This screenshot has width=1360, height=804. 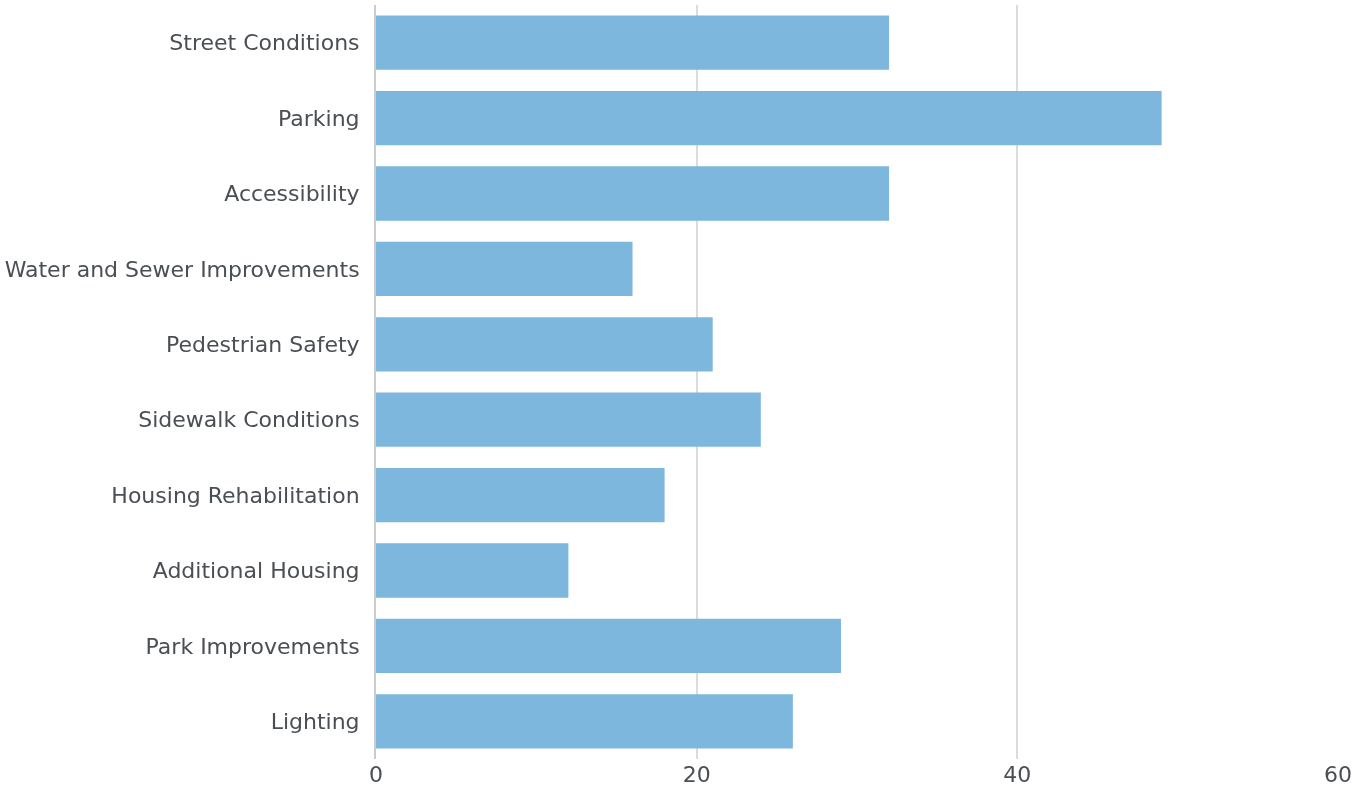 What do you see at coordinates (182, 269) in the screenshot?
I see `y-tick-label: Water and Sewer Improvements` at bounding box center [182, 269].